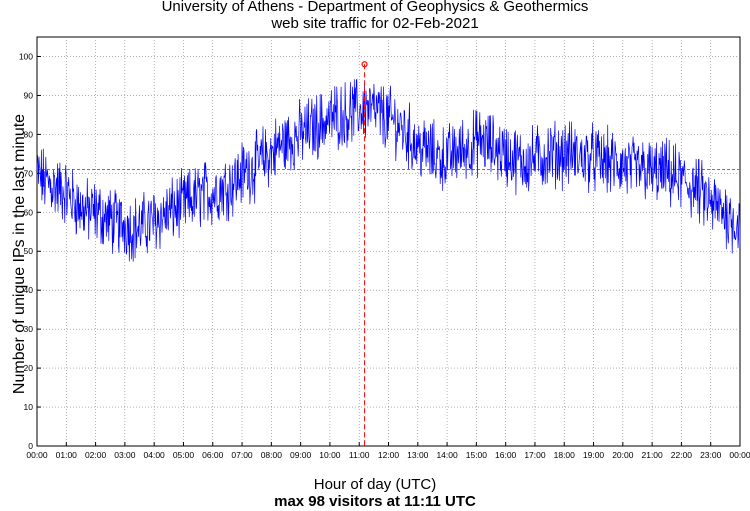  What do you see at coordinates (242, 455) in the screenshot?
I see `x-tick-label: 07:00` at bounding box center [242, 455].